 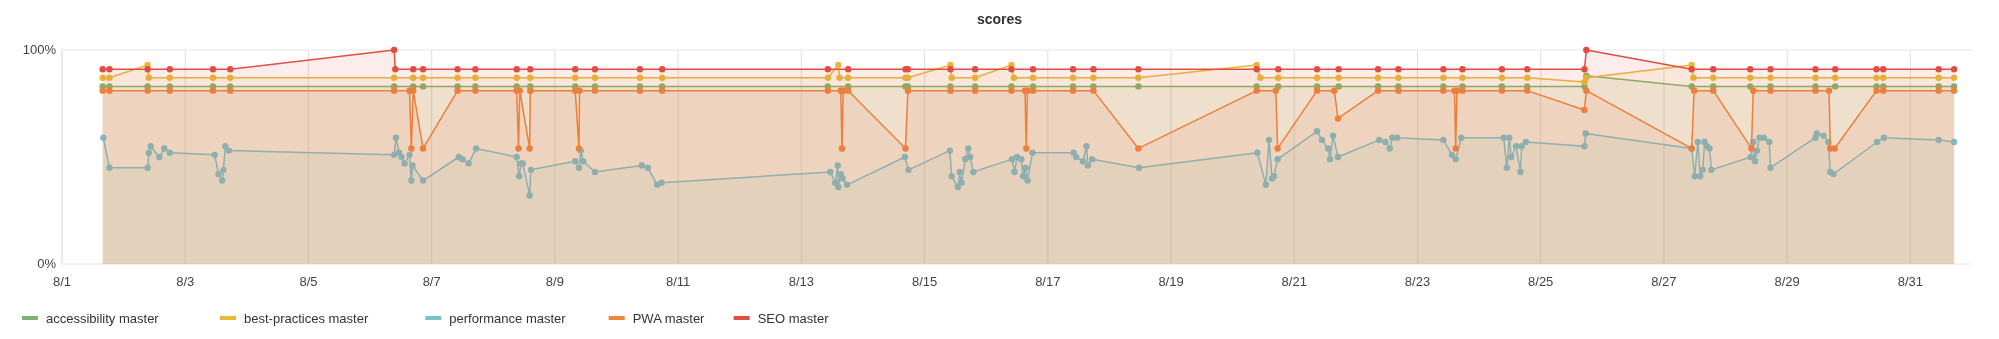 What do you see at coordinates (306, 318) in the screenshot?
I see `legend-label: best-practices master` at bounding box center [306, 318].